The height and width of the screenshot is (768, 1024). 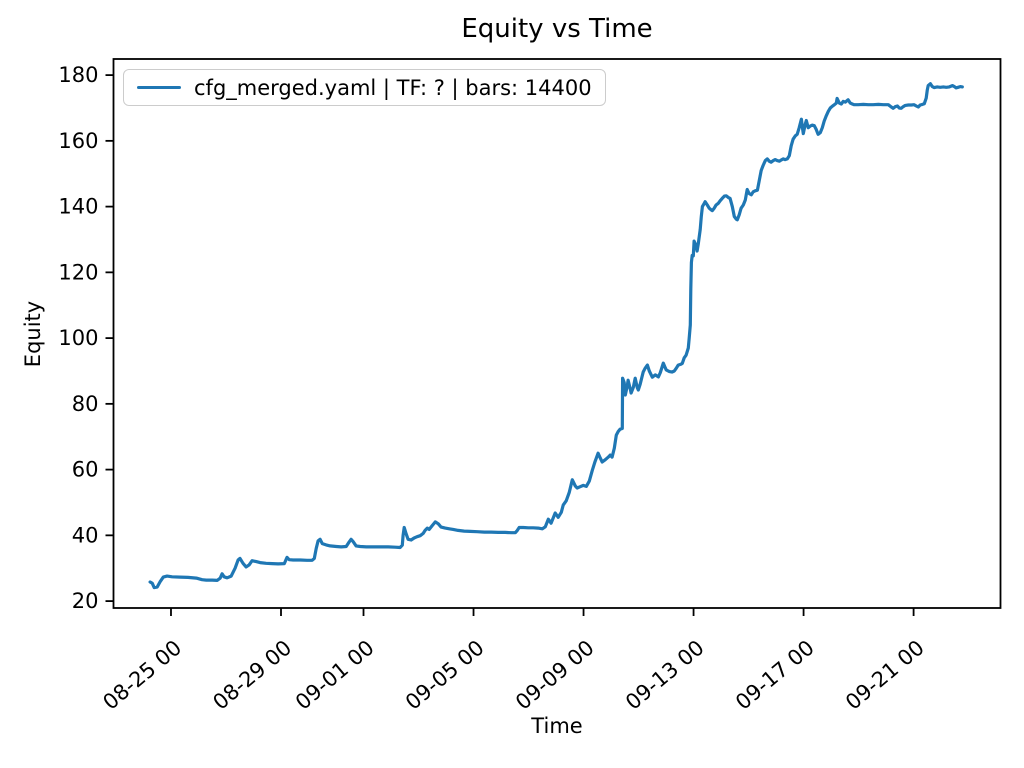 I want to click on x-tick-label: 09-09 00, so click(x=555, y=674).